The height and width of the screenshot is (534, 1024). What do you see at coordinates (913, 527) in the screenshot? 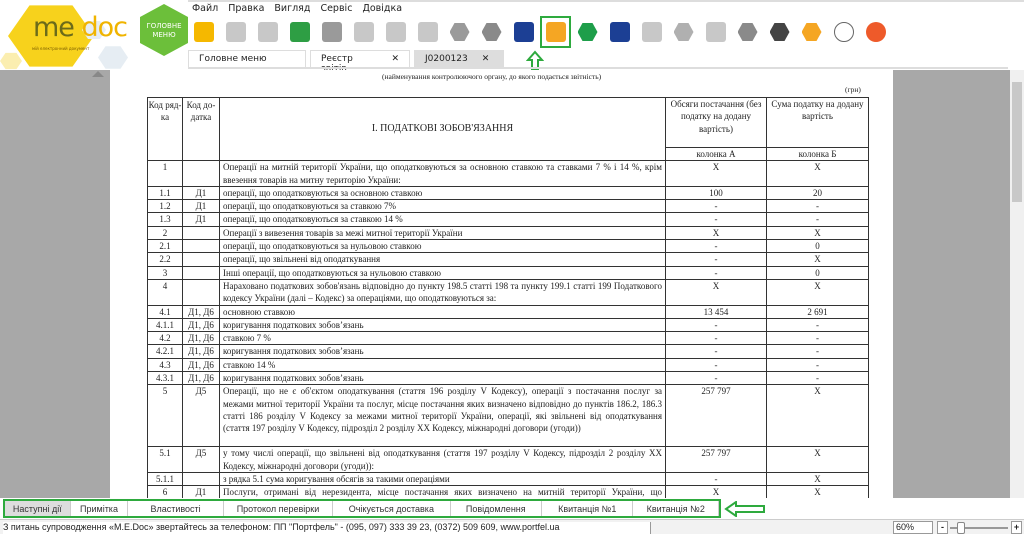
I see `zoom-level: 60%` at bounding box center [913, 527].